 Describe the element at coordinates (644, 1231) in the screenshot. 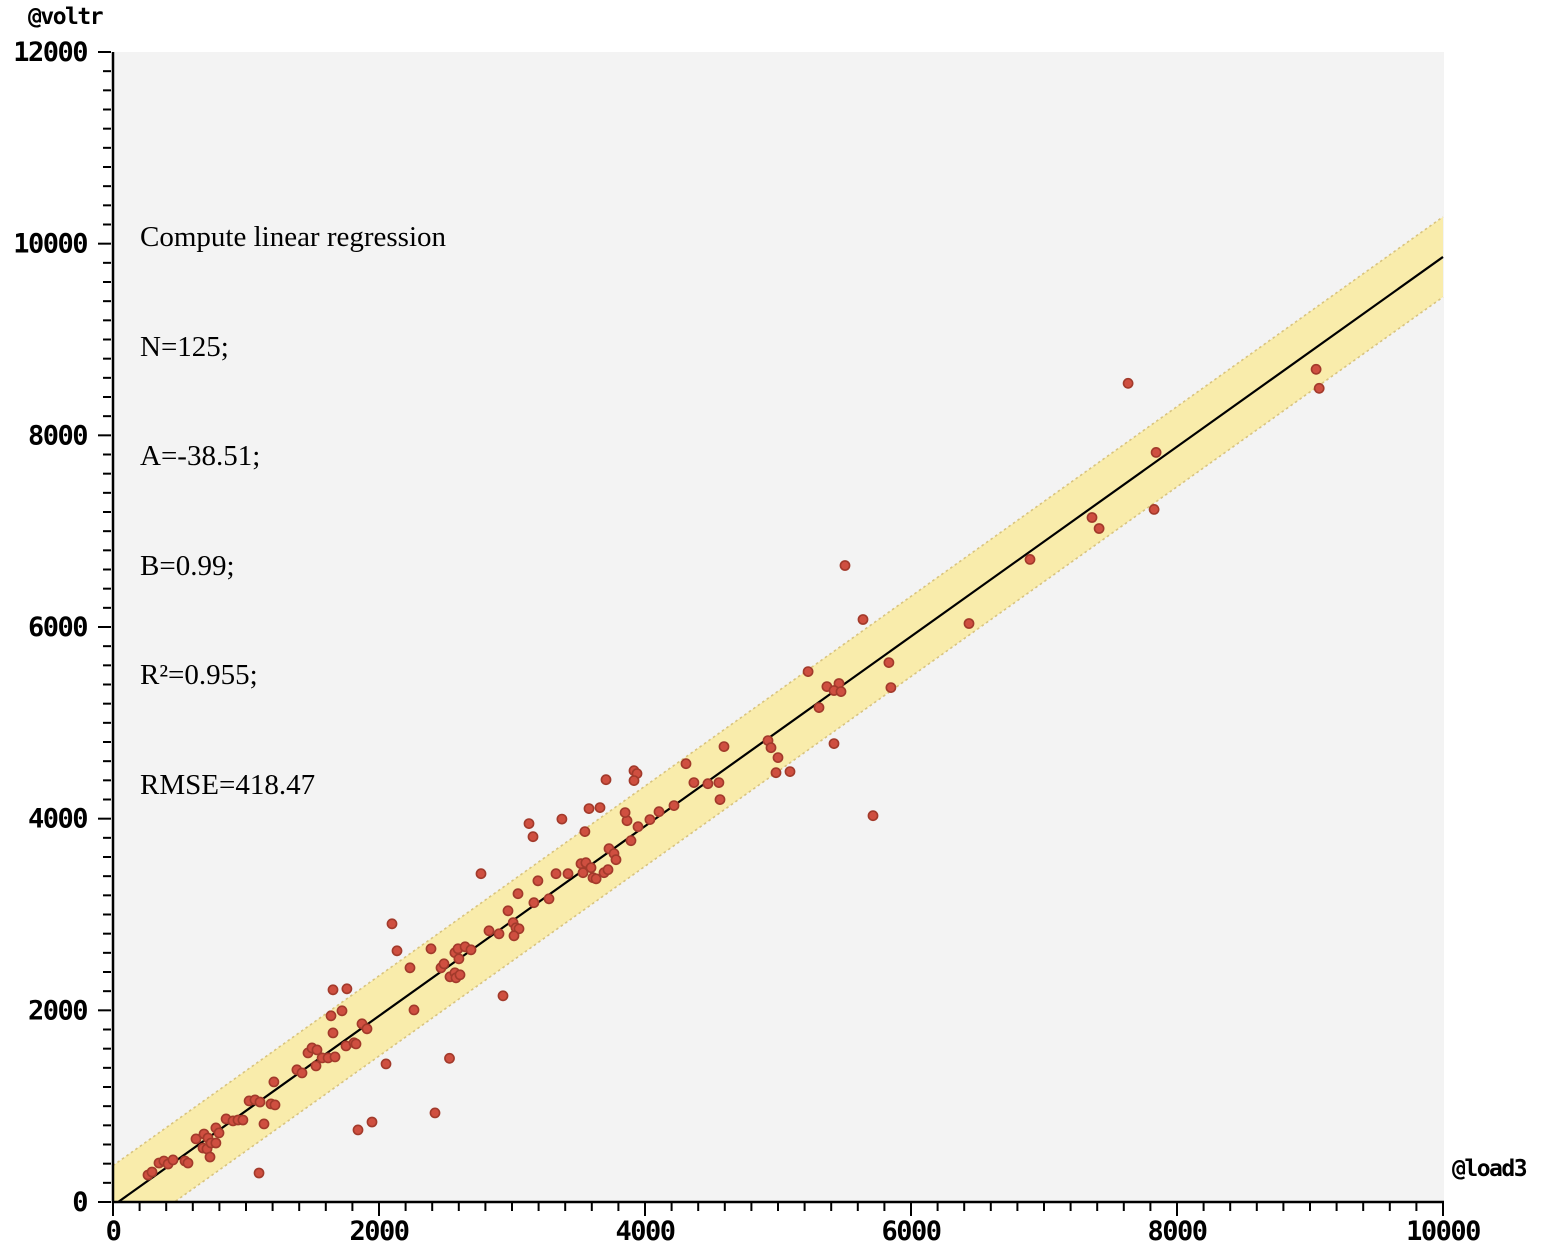

I see `x-tick-label: 4000` at that location.